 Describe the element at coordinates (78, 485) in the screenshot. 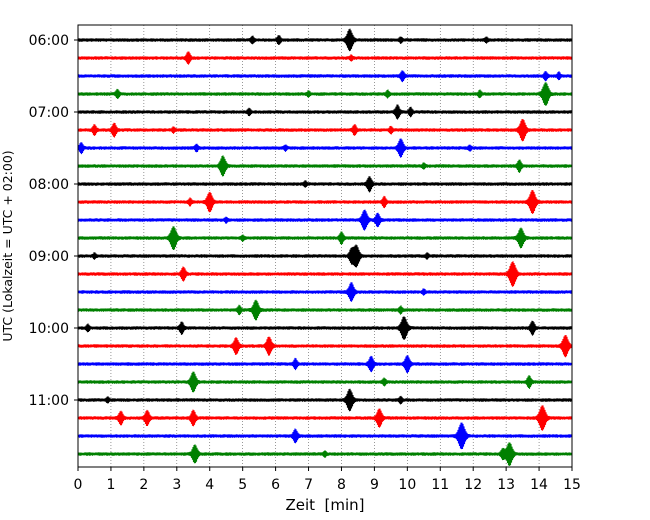

I see `x-tick-label: 0` at that location.